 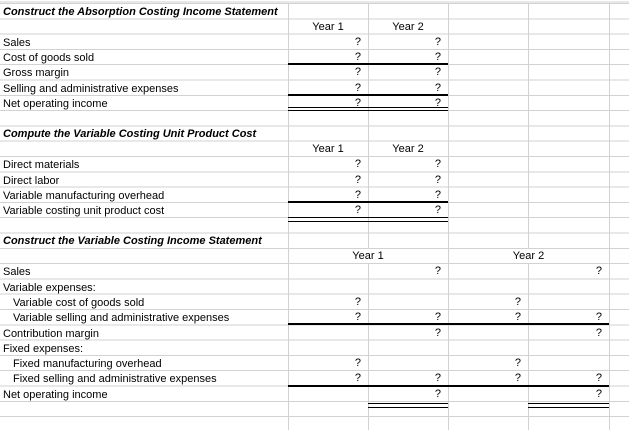 What do you see at coordinates (87, 364) in the screenshot?
I see `row-label: Fixed manufacturing overhead` at bounding box center [87, 364].